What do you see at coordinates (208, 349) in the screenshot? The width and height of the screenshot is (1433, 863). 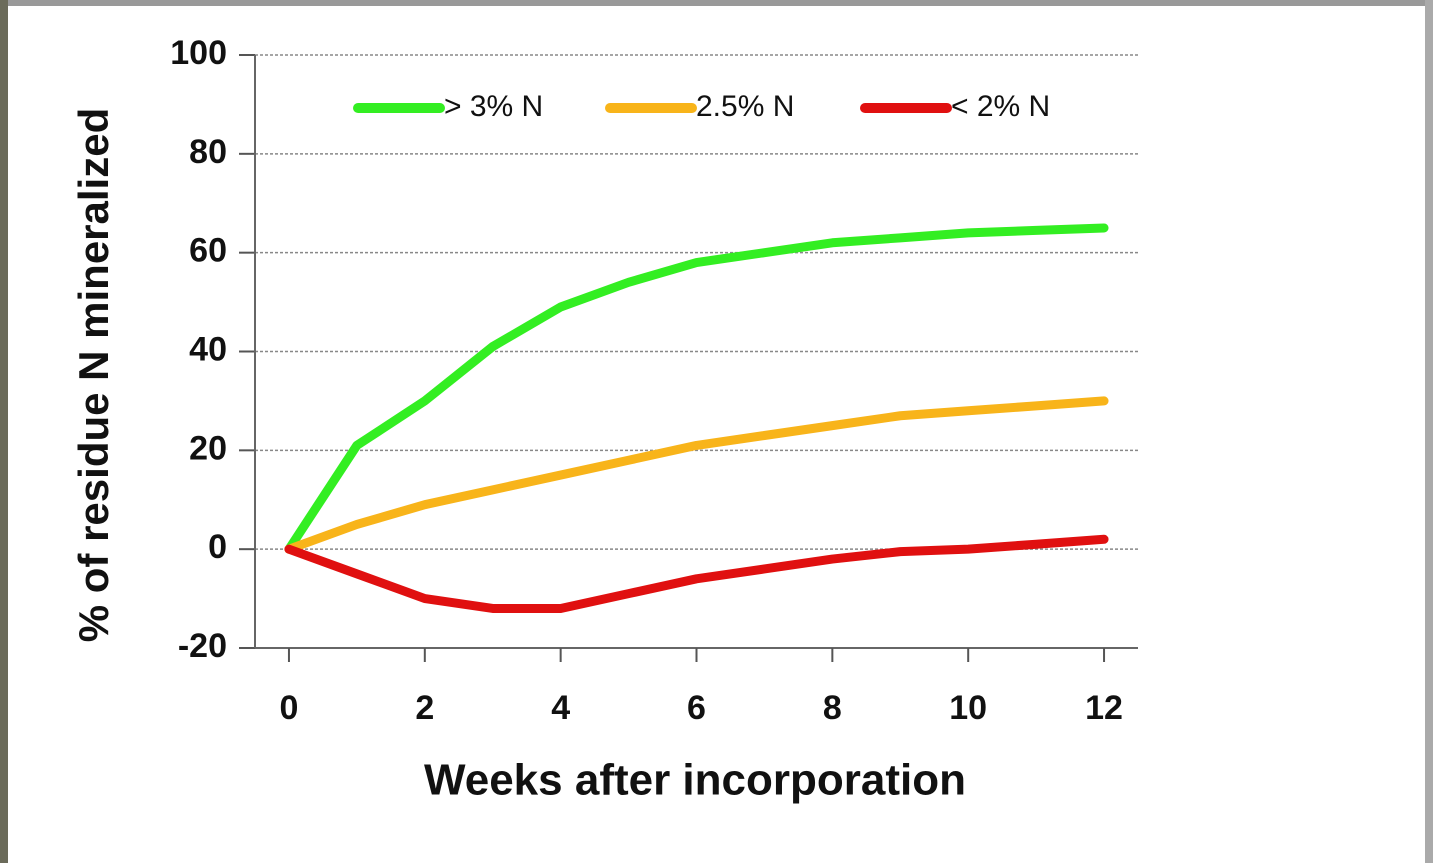 I see `y-tick-label: 40` at bounding box center [208, 349].